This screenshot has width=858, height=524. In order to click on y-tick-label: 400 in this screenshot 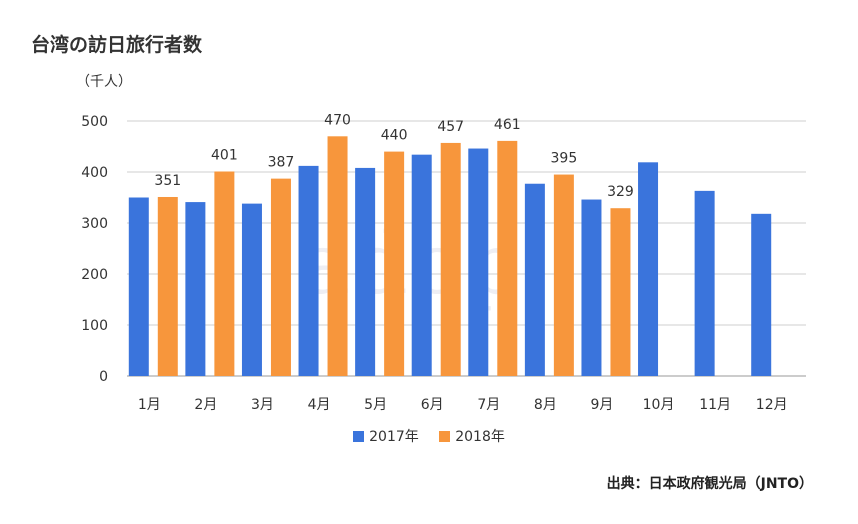, I will do `click(94, 173)`.